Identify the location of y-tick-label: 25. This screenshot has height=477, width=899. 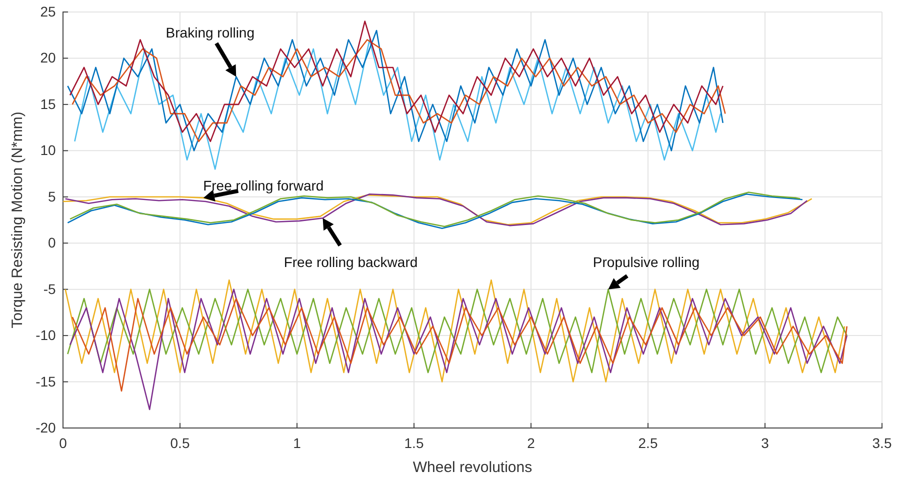
(48, 11).